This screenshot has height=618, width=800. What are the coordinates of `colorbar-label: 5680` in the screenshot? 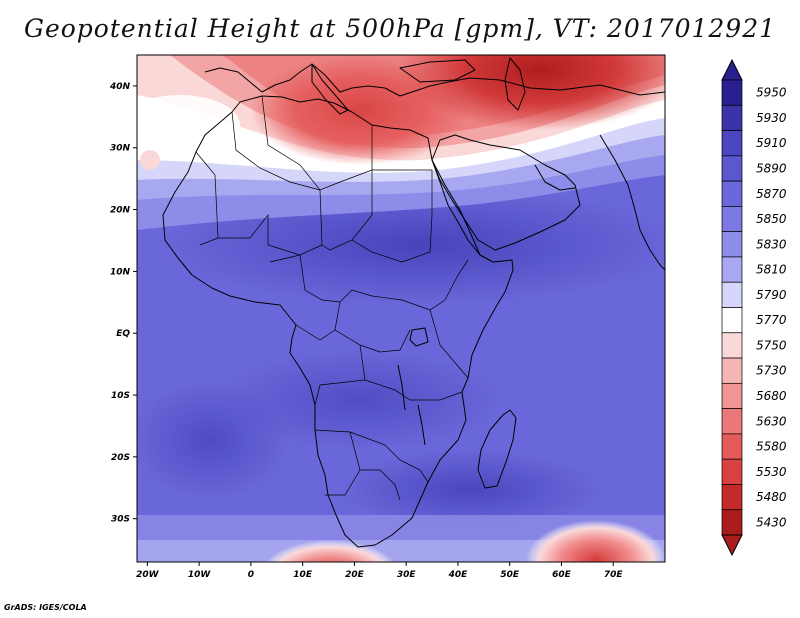 It's located at (771, 396).